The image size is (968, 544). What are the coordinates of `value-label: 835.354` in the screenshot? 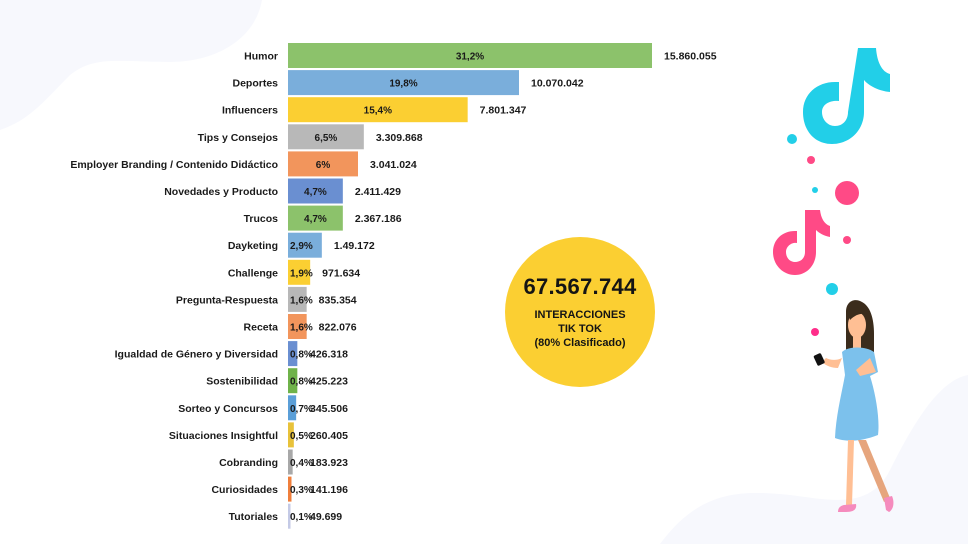 It's located at (338, 300).